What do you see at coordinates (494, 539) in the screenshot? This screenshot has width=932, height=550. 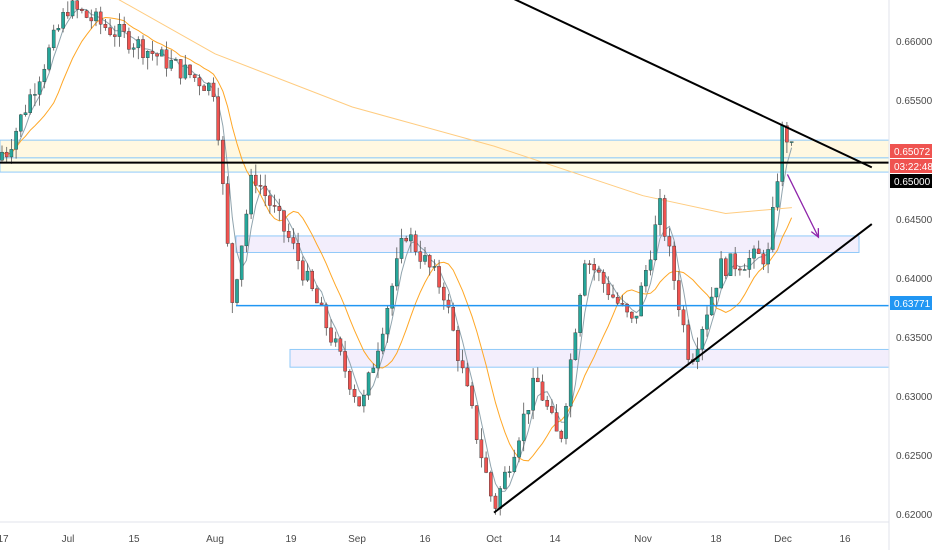 I see `x-tick-label: Oct` at bounding box center [494, 539].